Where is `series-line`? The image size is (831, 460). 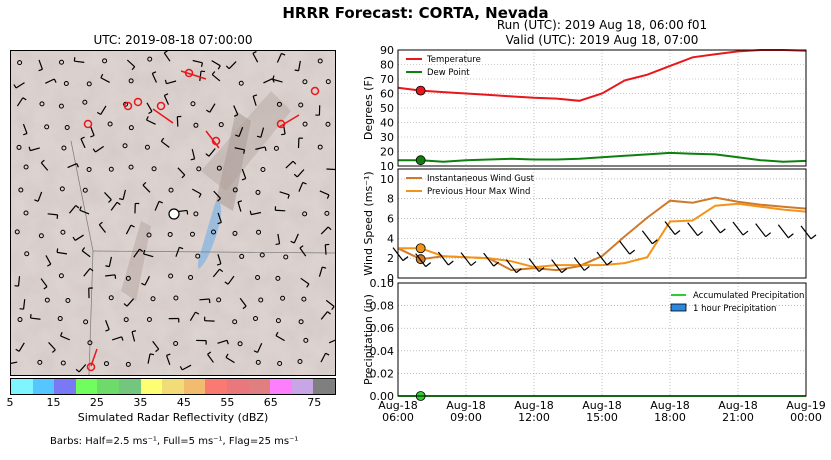 series-line is located at coordinates (602, 157).